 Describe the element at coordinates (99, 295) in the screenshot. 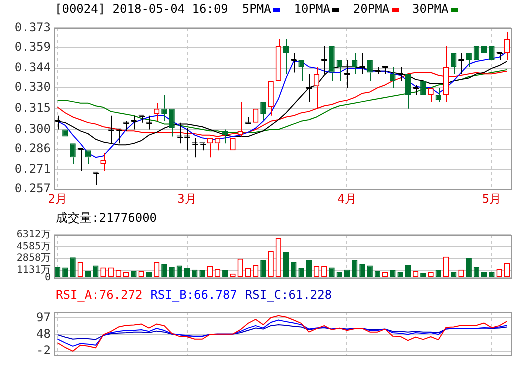

I see `series-label: RSI_A:76.272` at that location.